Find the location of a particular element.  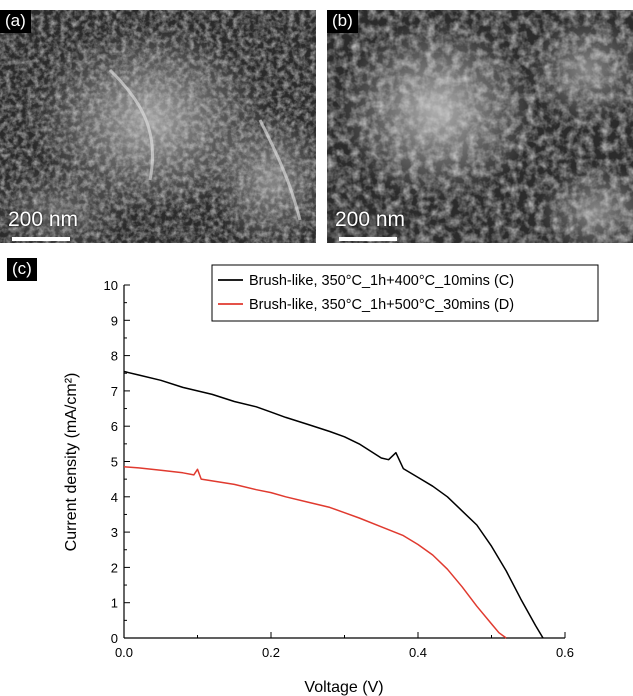

y-tick-label: 0 is located at coordinates (114, 638).